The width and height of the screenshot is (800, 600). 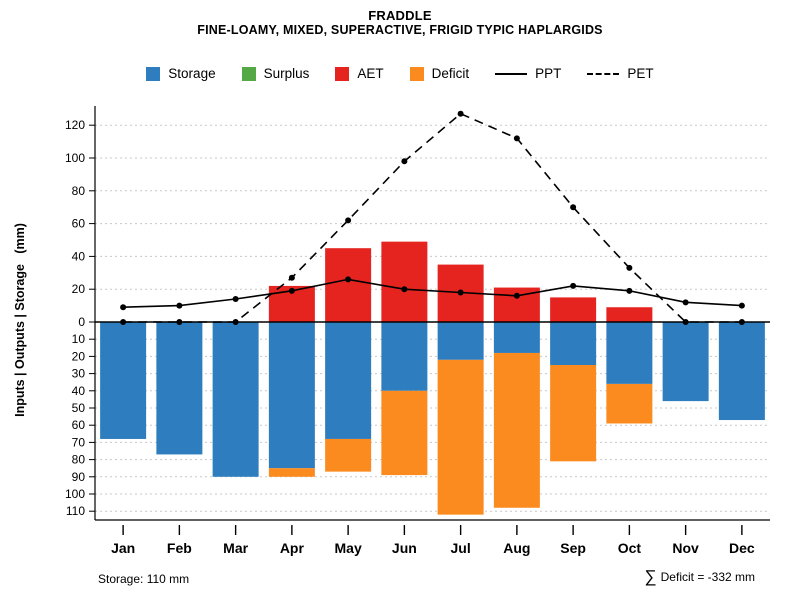 What do you see at coordinates (650, 576) in the screenshot?
I see `sigma-symbol: ∑` at bounding box center [650, 576].